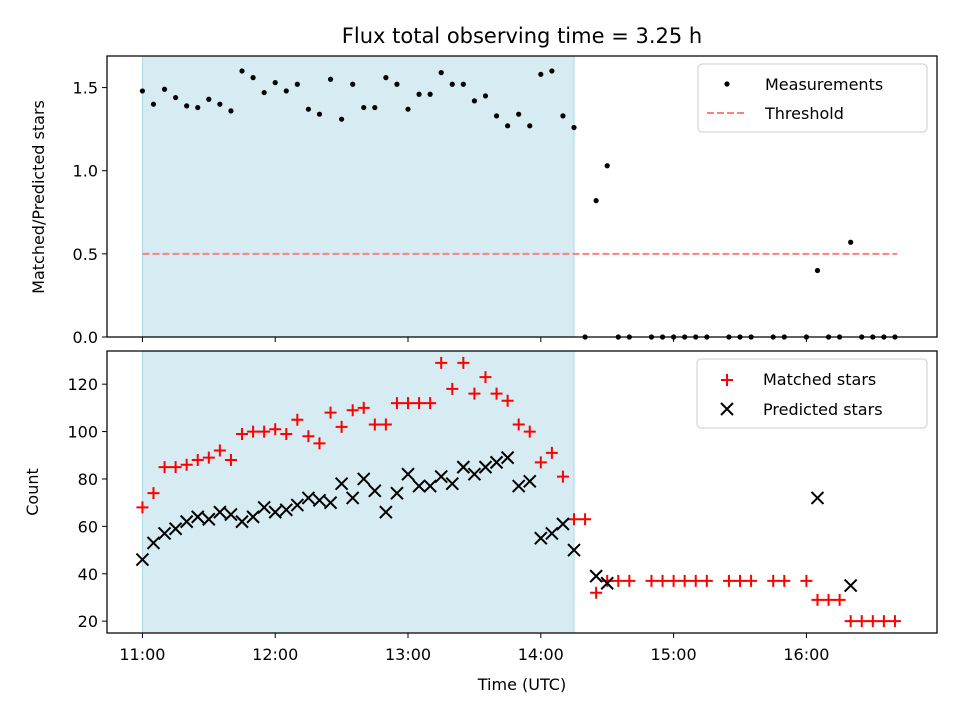 This screenshot has width=960, height=720. Describe the element at coordinates (408, 654) in the screenshot. I see `bottom-x-tick-label: 13:00` at that location.